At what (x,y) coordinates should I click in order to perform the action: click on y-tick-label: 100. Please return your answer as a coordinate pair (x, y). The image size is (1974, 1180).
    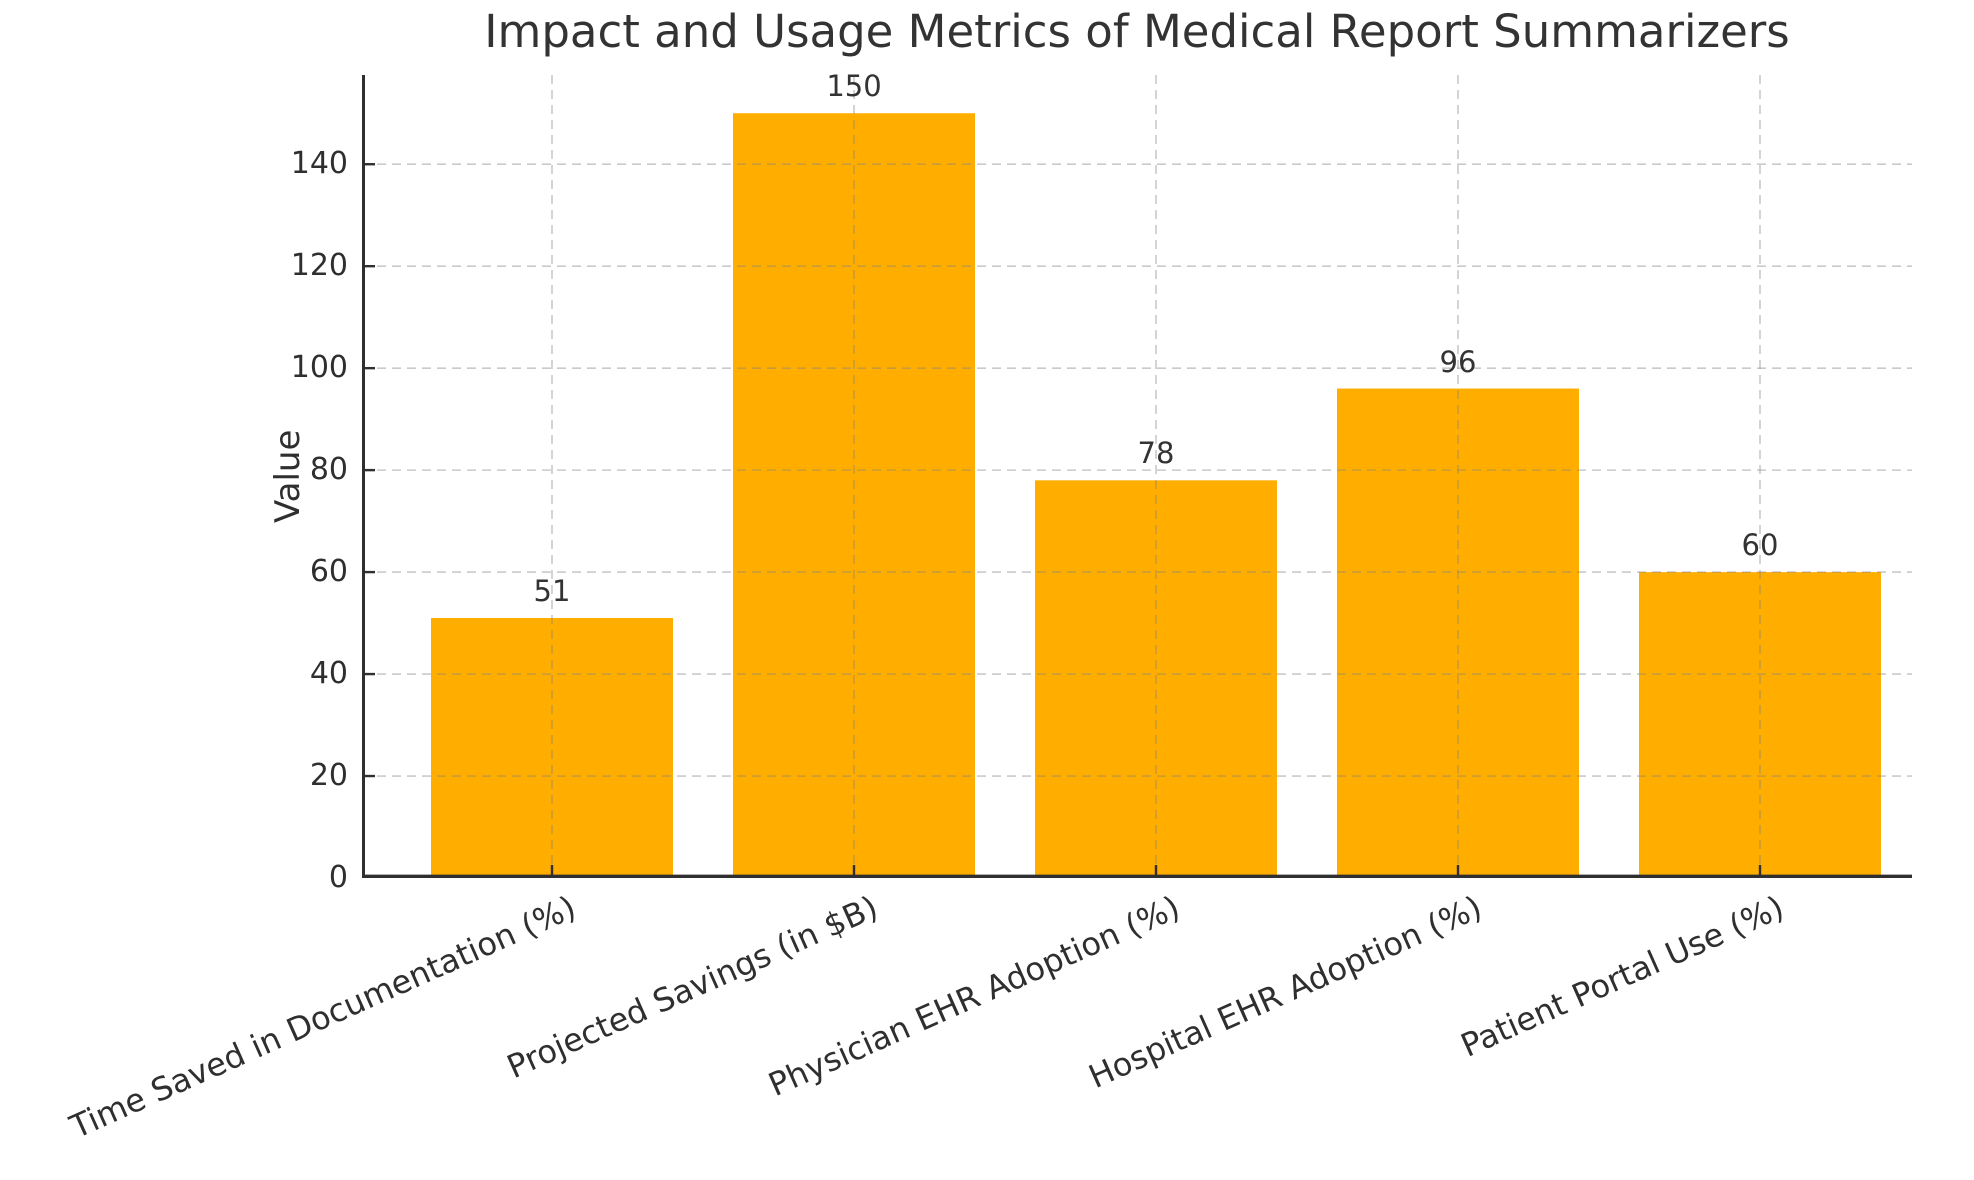
    Looking at the image, I should click on (319, 368).